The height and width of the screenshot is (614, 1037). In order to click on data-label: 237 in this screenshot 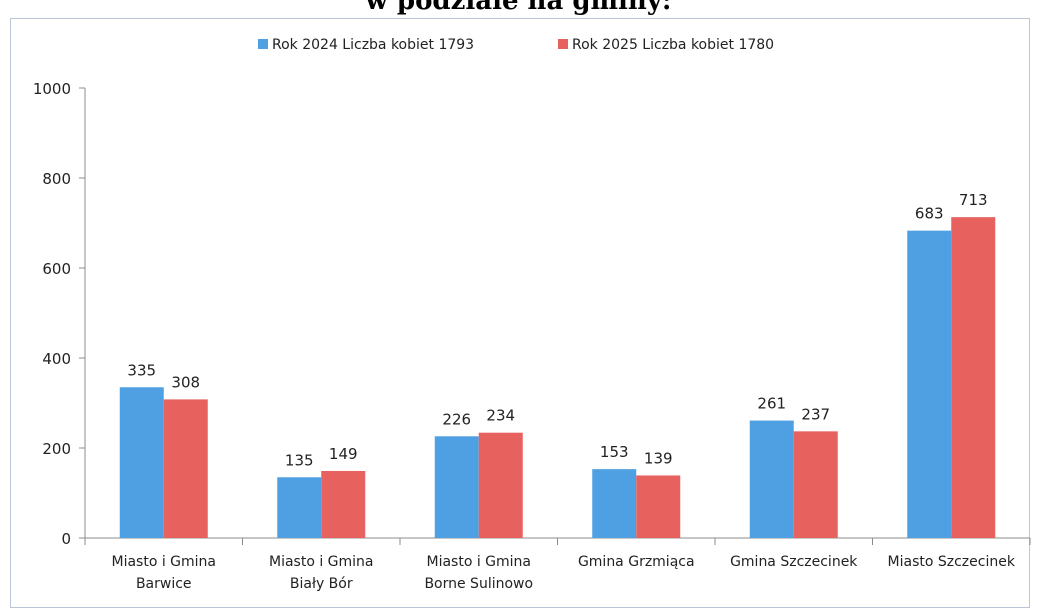, I will do `click(815, 414)`.